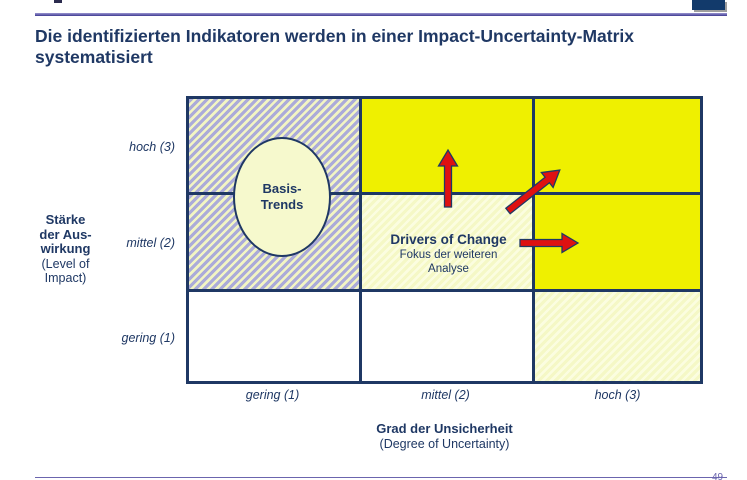 The width and height of the screenshot is (747, 480). What do you see at coordinates (617, 147) in the screenshot?
I see `matrix-cell-hoch-hoch` at bounding box center [617, 147].